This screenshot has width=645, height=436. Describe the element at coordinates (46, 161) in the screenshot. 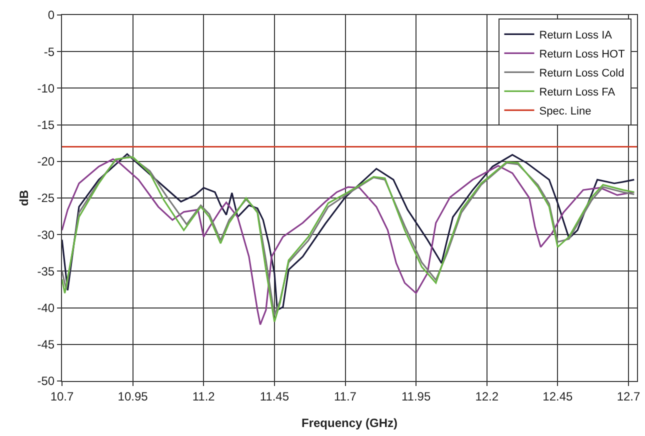

I see `y-tick-label: -20` at that location.